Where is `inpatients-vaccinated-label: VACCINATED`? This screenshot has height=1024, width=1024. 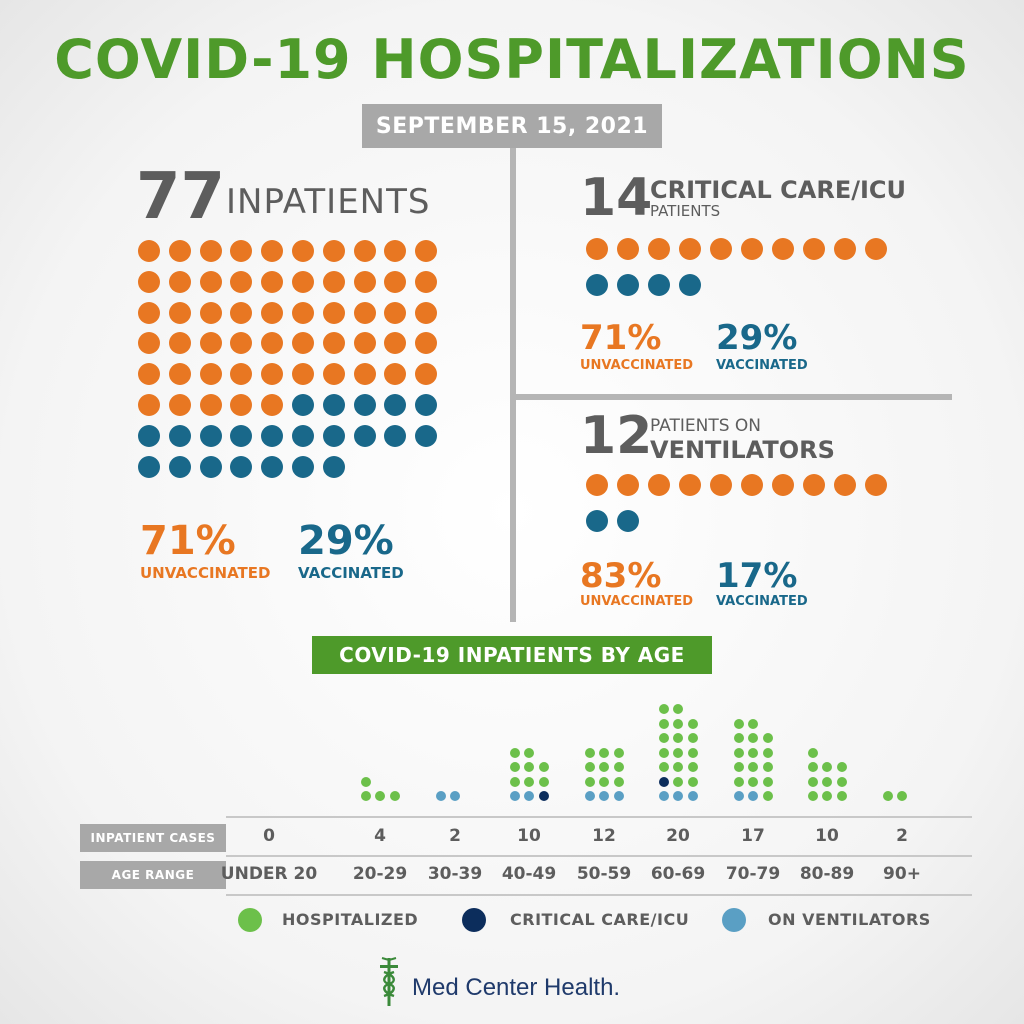
inpatients-vaccinated-label: VACCINATED is located at coordinates (351, 573).